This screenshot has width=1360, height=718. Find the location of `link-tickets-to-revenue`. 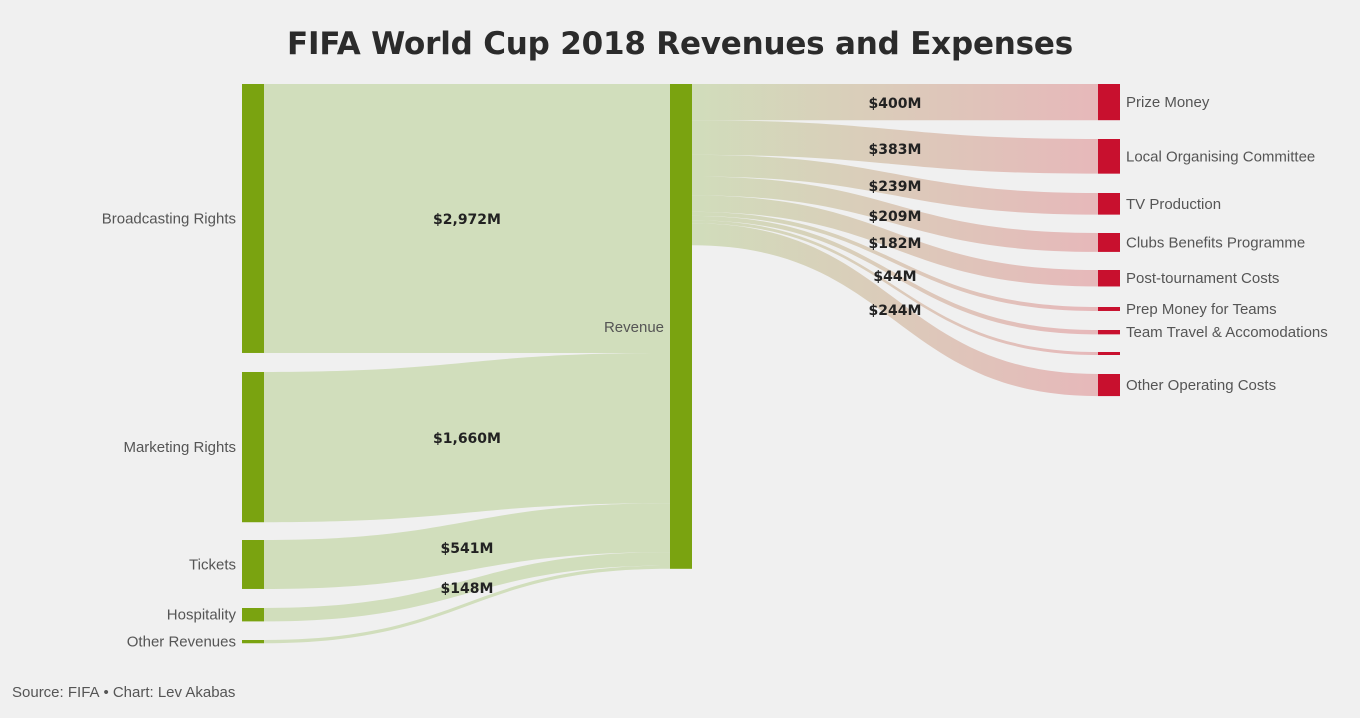

link-tickets-to-revenue is located at coordinates (467, 546).